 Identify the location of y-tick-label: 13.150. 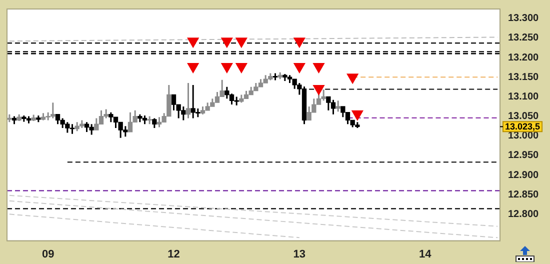
(524, 77).